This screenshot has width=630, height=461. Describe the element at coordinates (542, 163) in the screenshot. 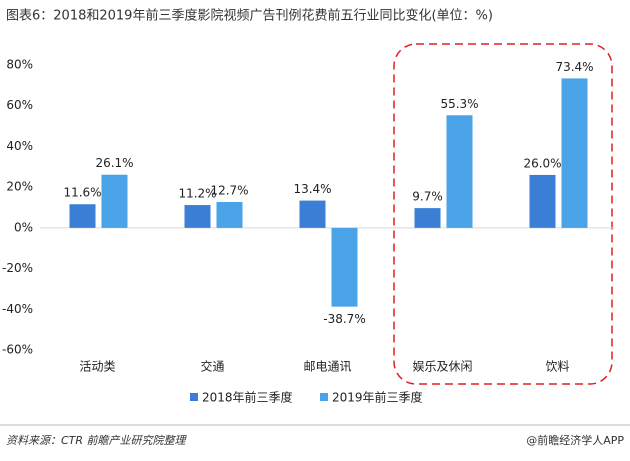

I see `value-label: 26.0%` at that location.